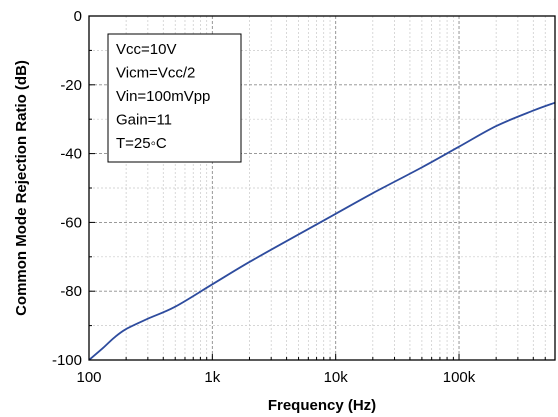 The width and height of the screenshot is (558, 417). I want to click on x-tick-label: 100k, so click(459, 377).